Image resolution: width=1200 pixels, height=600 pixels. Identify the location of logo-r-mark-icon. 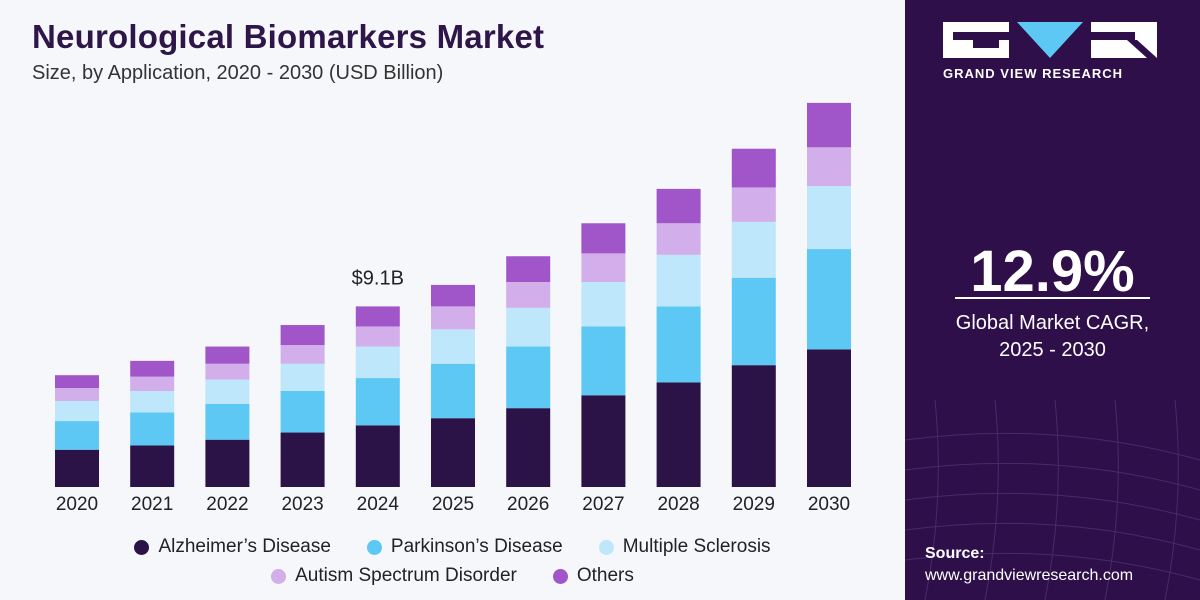
(1124, 40).